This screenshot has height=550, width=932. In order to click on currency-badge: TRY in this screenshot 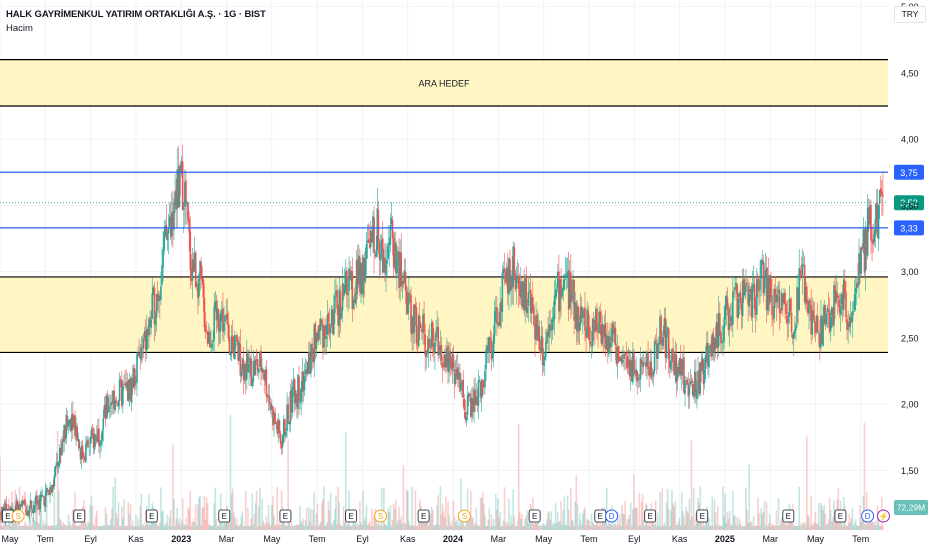, I will do `click(910, 14)`.